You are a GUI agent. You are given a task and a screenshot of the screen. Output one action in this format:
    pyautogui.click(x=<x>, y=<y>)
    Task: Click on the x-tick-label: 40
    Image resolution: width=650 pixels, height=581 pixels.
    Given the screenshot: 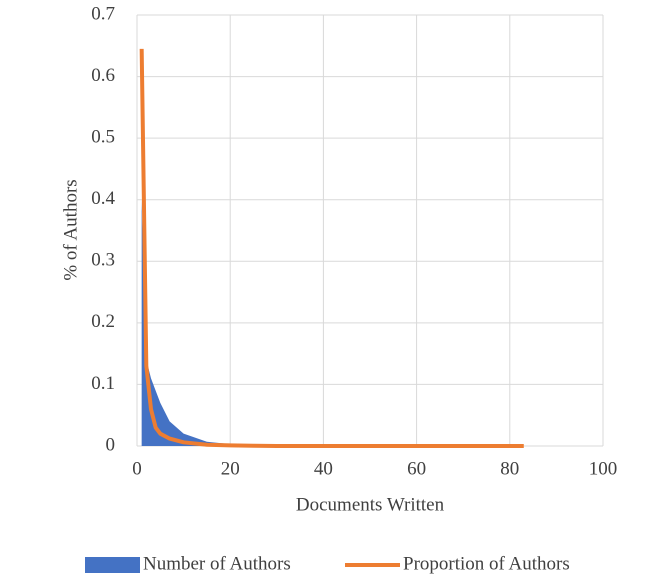 What is the action you would take?
    pyautogui.click(x=323, y=468)
    